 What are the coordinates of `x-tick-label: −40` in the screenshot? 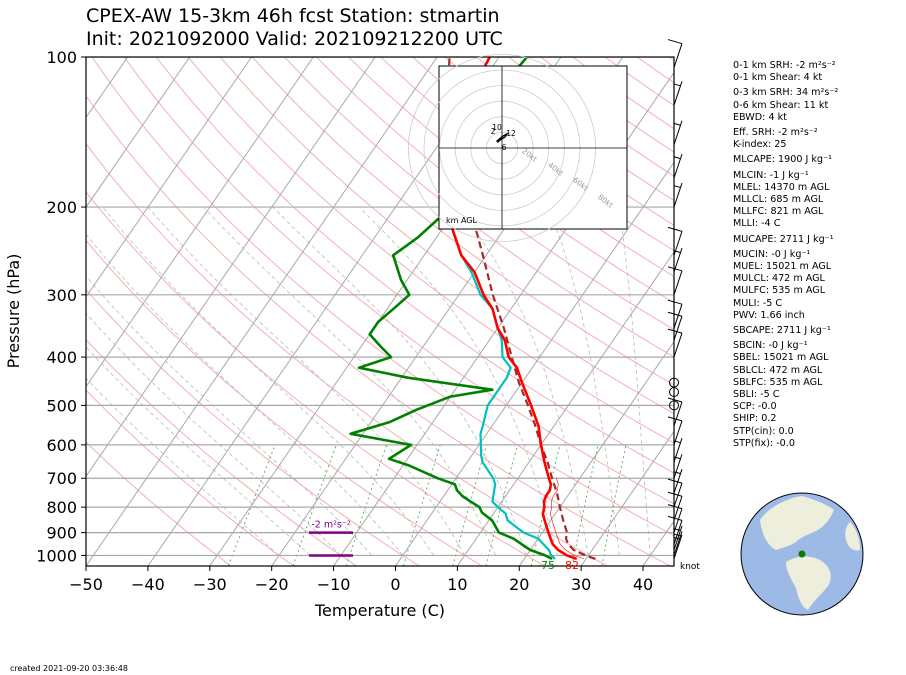 It's located at (148, 584).